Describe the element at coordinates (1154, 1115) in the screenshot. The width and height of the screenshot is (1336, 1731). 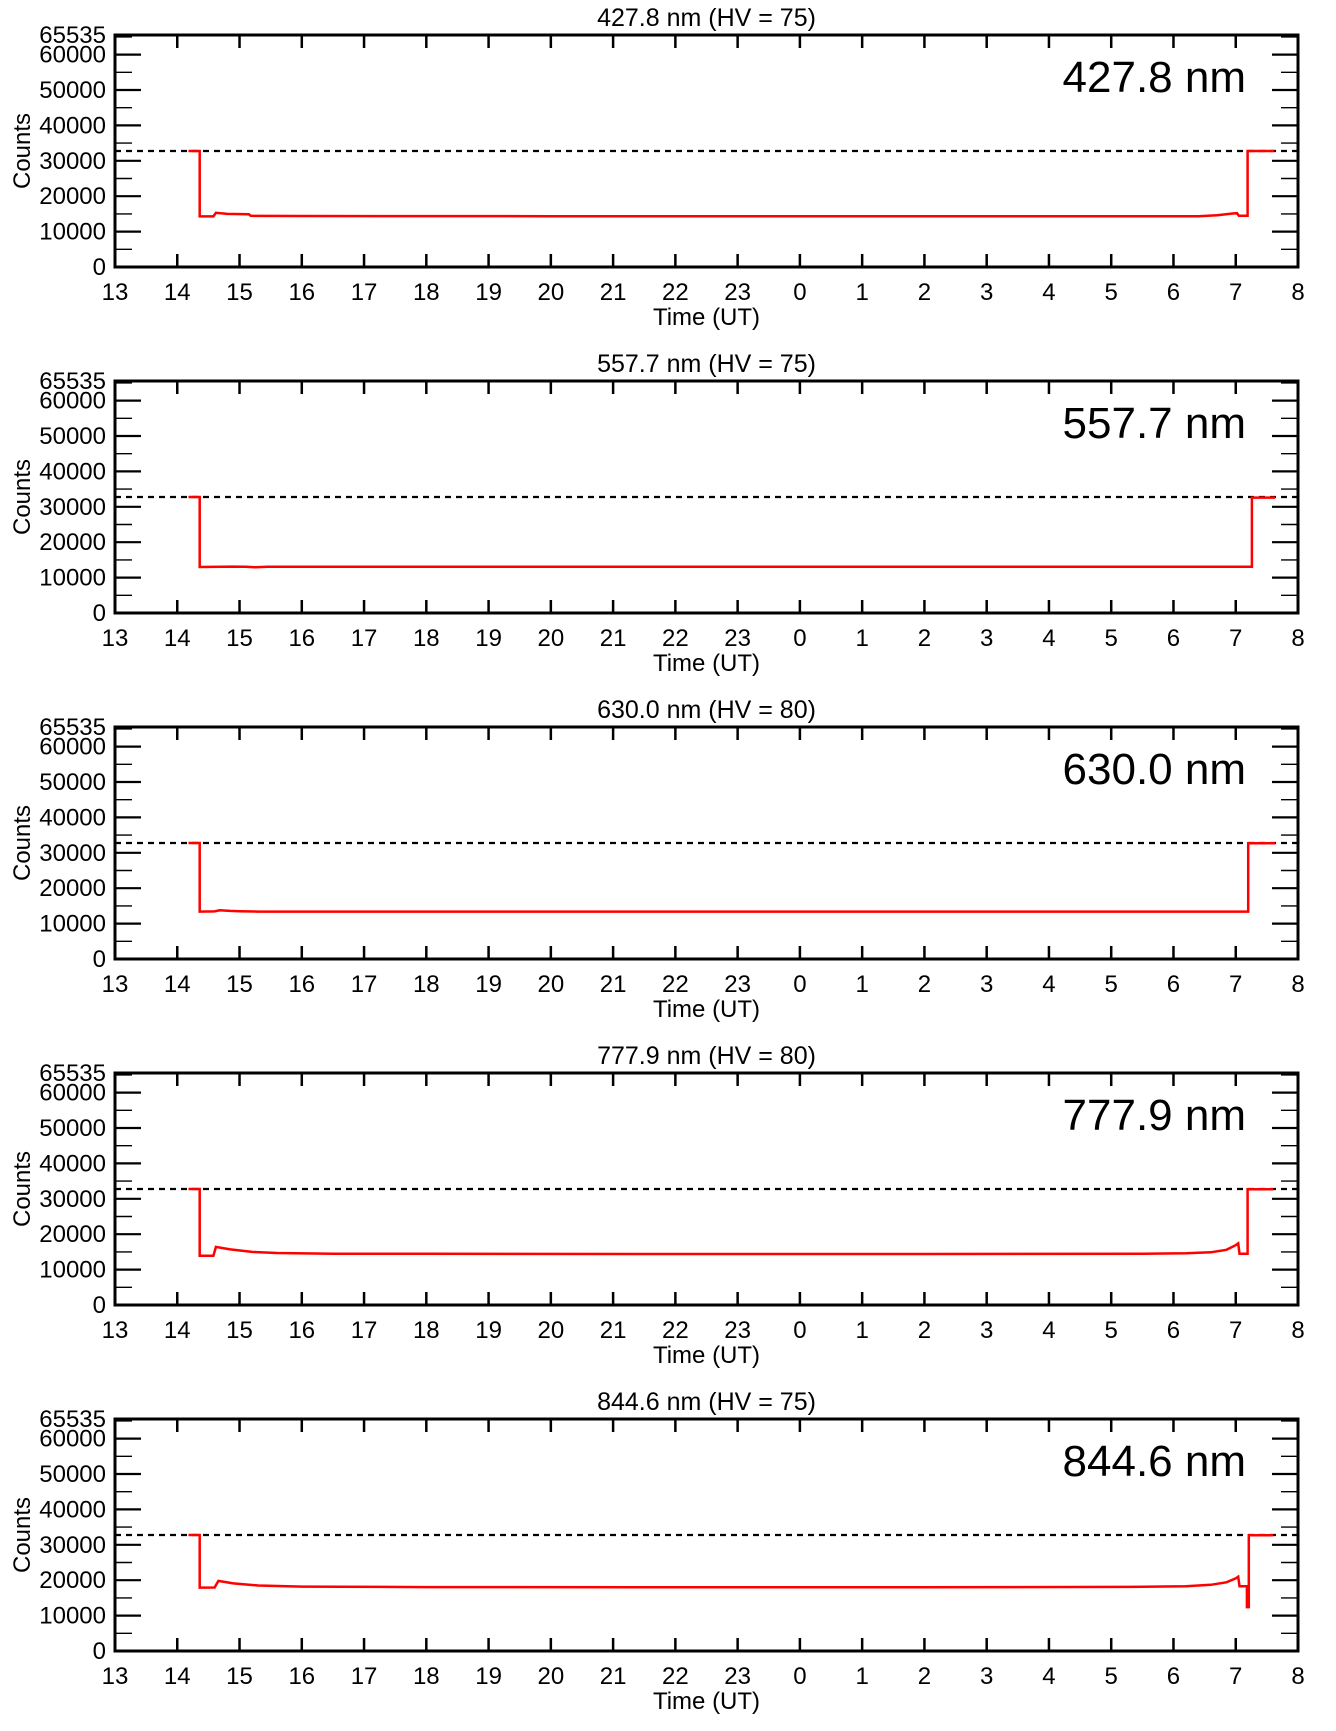
I see `wavelength-annotation: 777.9 nm` at that location.